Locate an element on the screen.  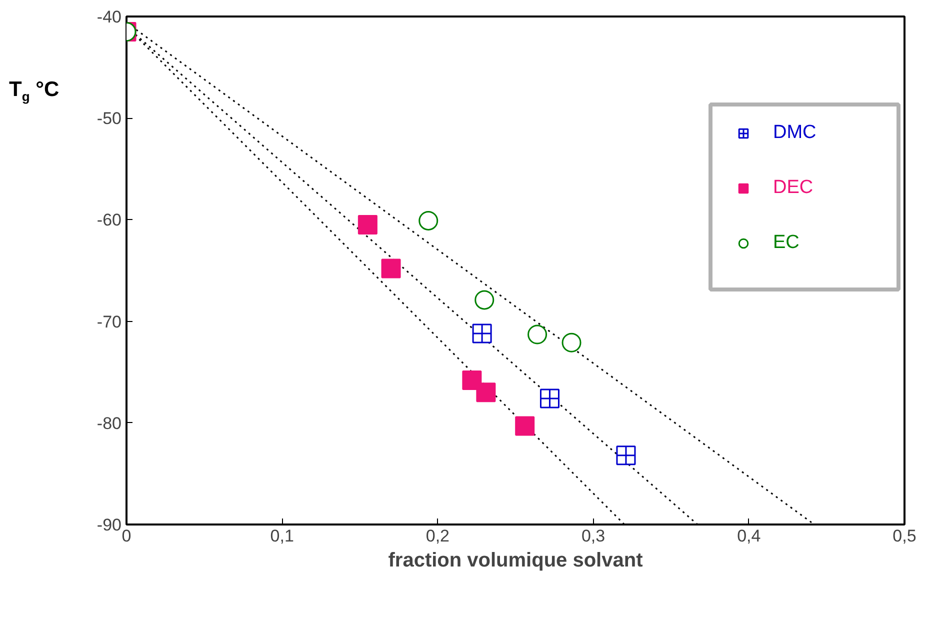
y-tick-label: -70 is located at coordinates (109, 322).